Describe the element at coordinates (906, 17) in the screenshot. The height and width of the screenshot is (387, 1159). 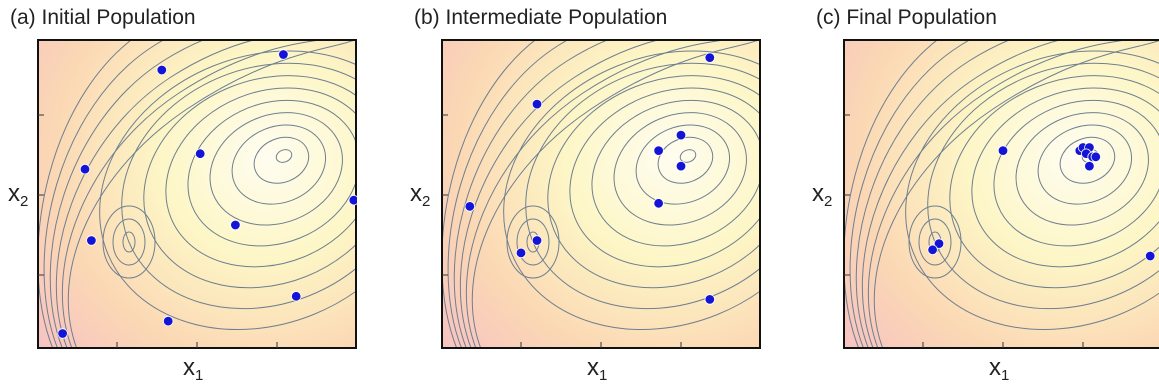
I see `panel-title: (c) Final Population` at that location.